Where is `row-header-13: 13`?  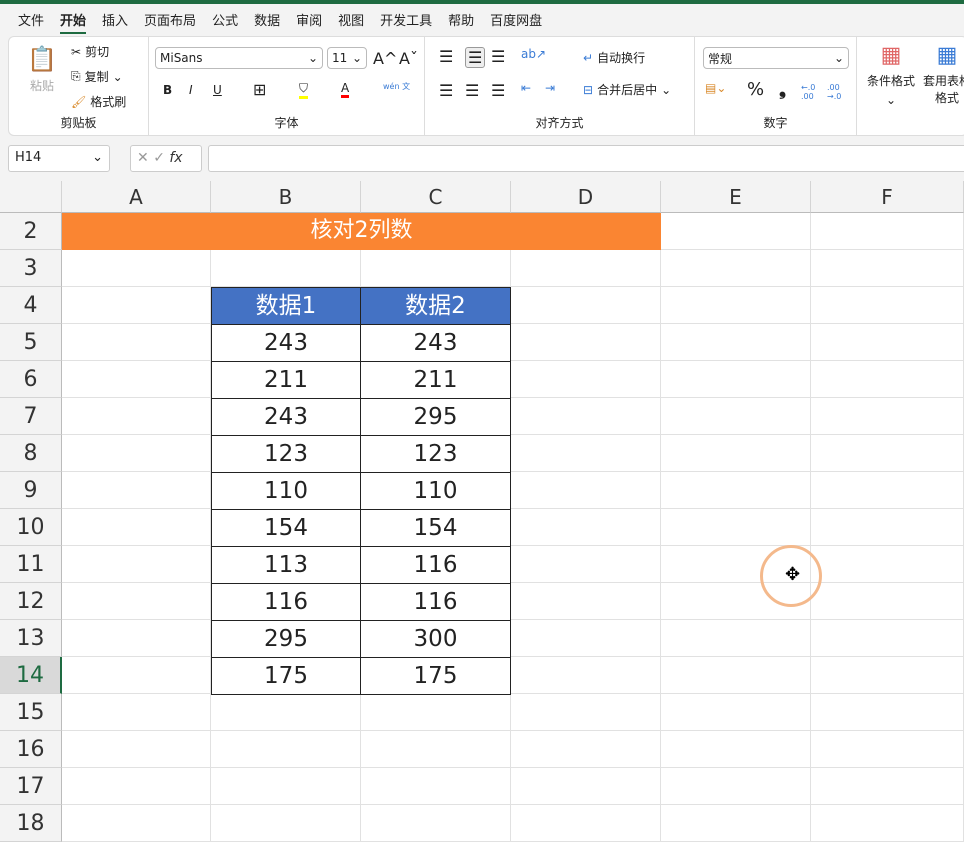
row-header-13: 13 is located at coordinates (31, 638).